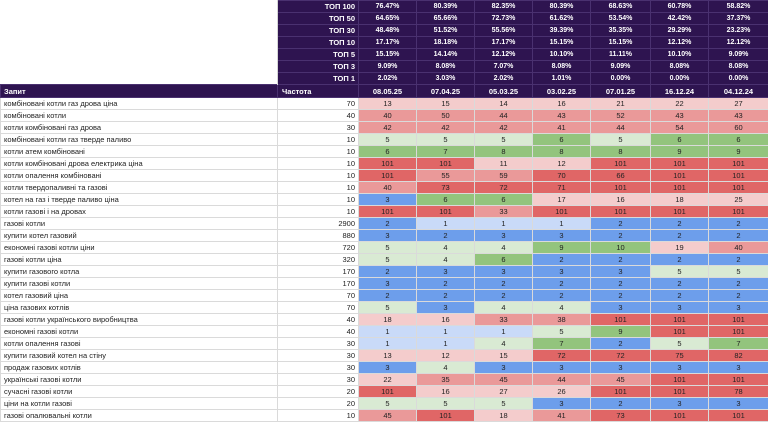  Describe the element at coordinates (620, 115) in the screenshot. I see `position-cell: 52` at that location.